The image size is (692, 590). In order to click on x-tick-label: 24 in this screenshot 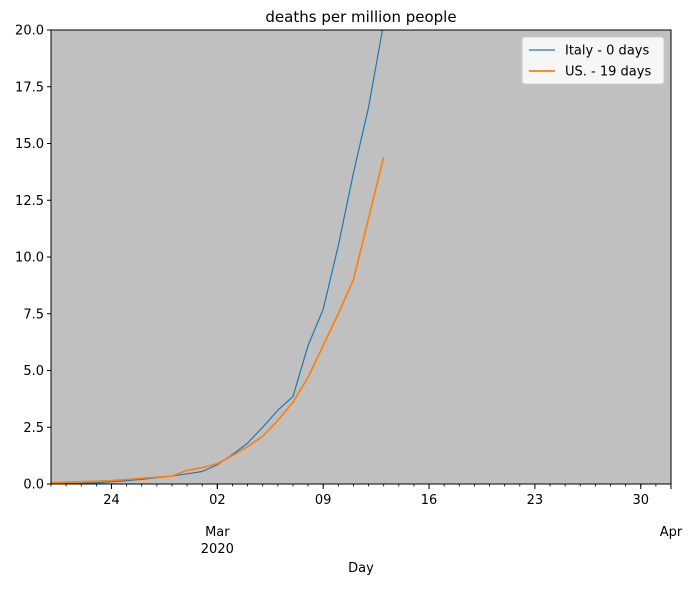, I will do `click(111, 500)`.